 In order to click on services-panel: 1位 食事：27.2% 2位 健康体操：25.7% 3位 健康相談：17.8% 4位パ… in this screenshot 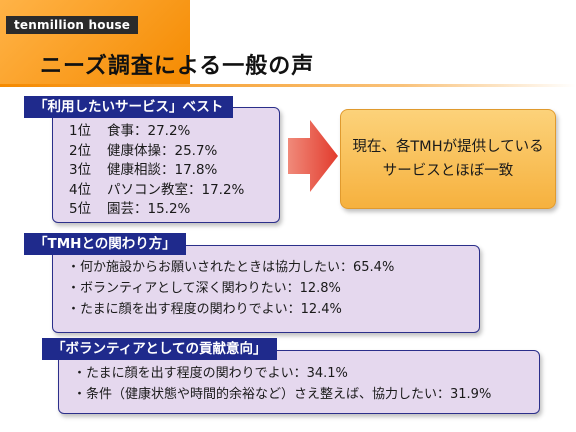, I will do `click(166, 165)`.